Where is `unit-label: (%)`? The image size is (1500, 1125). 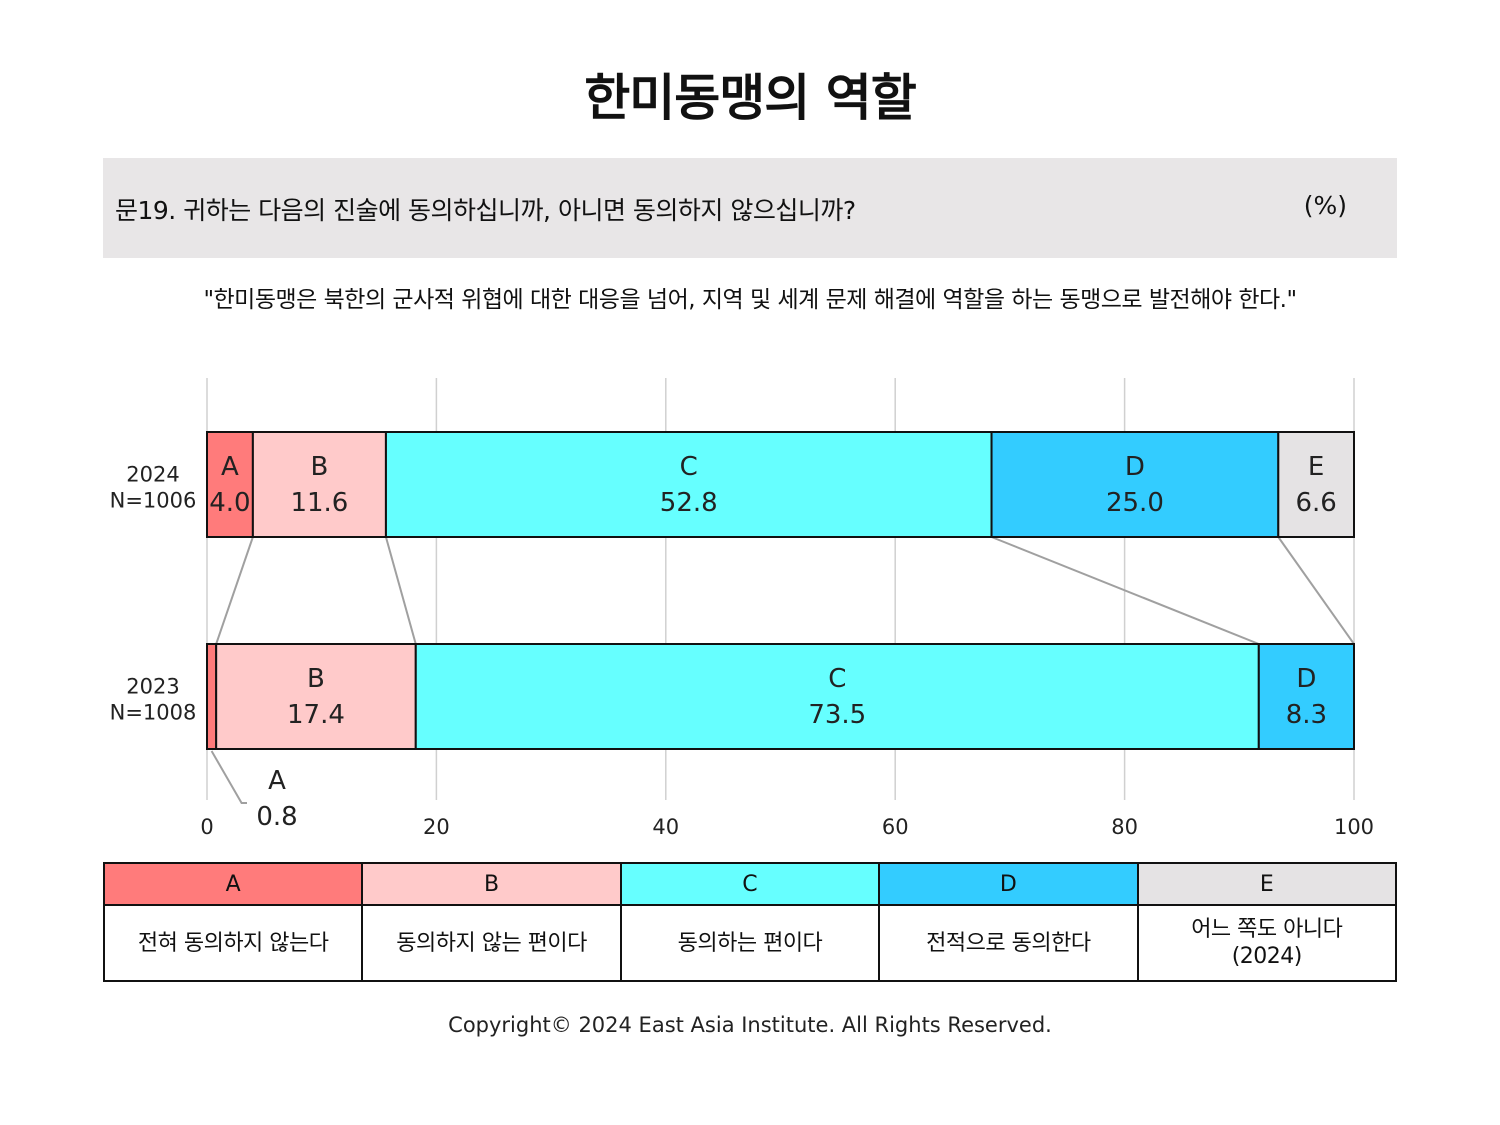
unit-label: (%) is located at coordinates (1325, 205).